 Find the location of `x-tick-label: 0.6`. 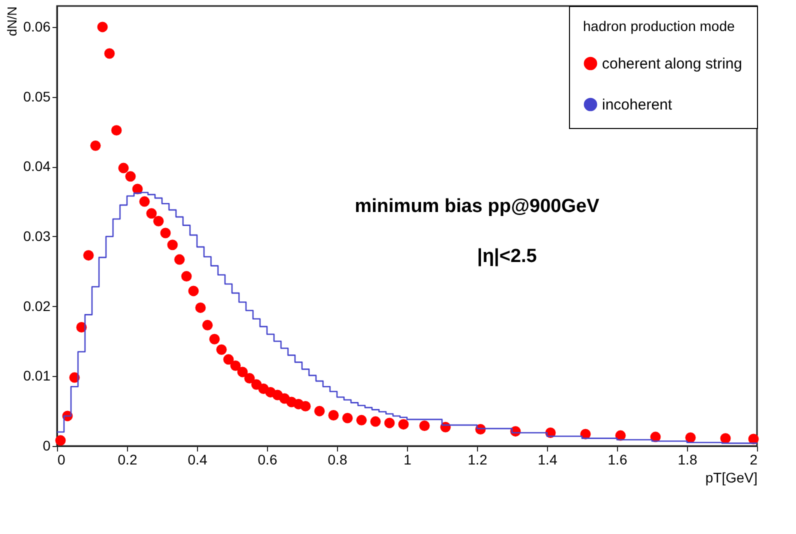

x-tick-label: 0.6 is located at coordinates (268, 460).